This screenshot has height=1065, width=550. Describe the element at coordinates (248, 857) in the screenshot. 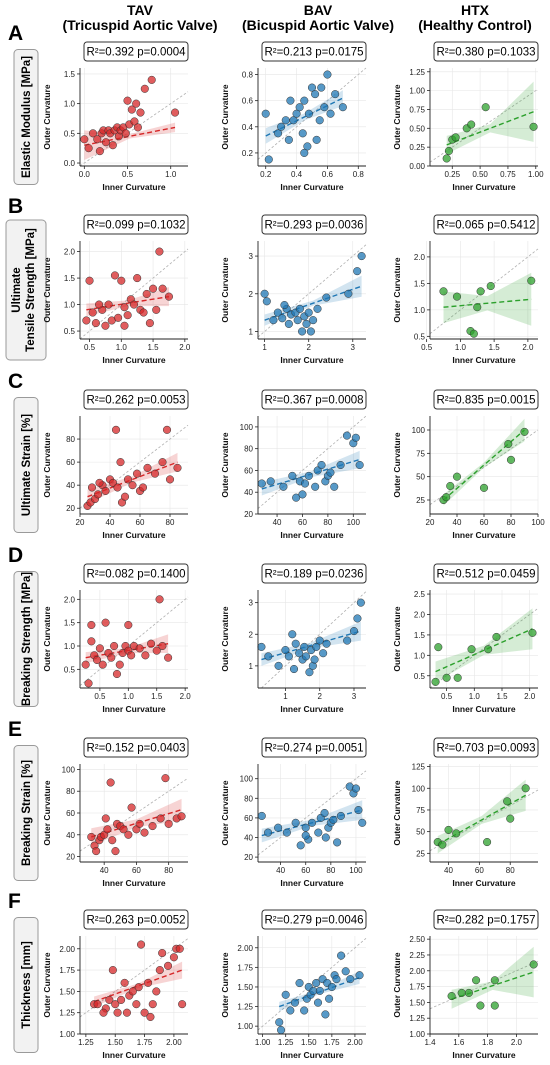

I see `y-tick-label: 20` at that location.